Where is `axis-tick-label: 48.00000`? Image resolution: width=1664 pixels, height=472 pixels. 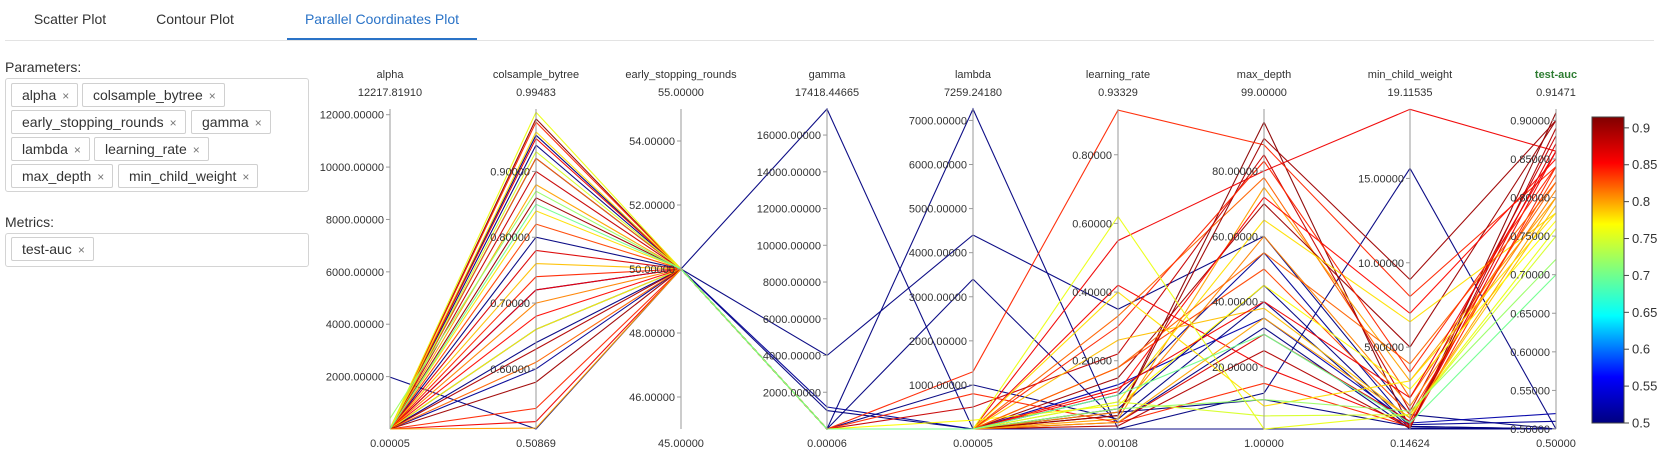 axis-tick-label: 48.00000 is located at coordinates (652, 334).